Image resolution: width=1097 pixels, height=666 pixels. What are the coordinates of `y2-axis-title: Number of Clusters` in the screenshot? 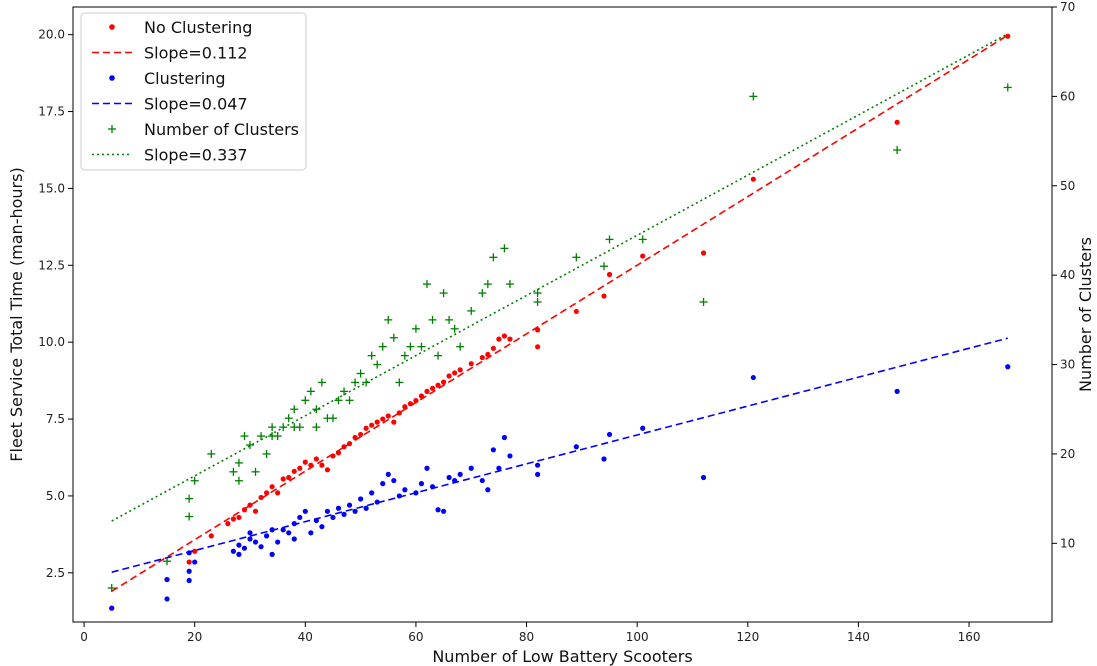 It's located at (1085, 314).